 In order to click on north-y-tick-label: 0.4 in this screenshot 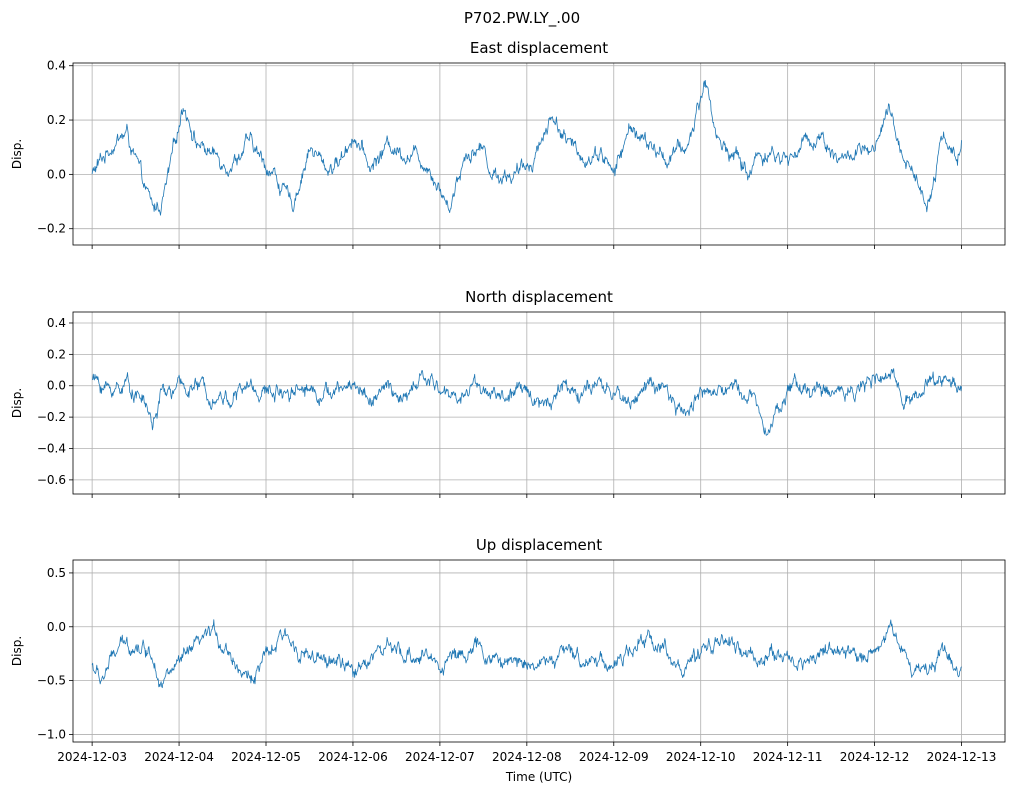, I will do `click(56, 323)`.